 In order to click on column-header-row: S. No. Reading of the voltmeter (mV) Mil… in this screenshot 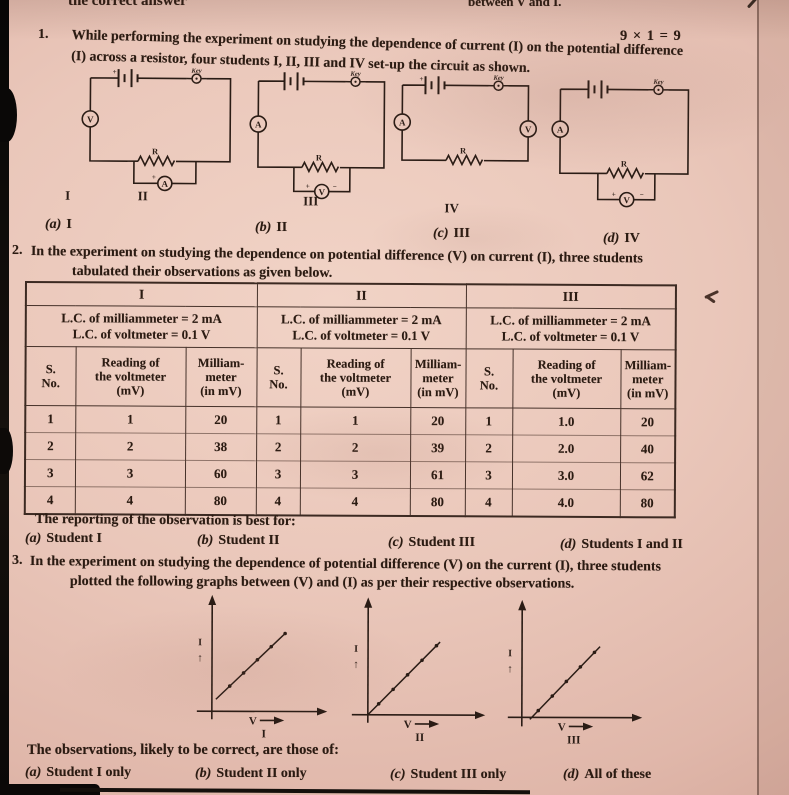, I will do `click(350, 377)`.